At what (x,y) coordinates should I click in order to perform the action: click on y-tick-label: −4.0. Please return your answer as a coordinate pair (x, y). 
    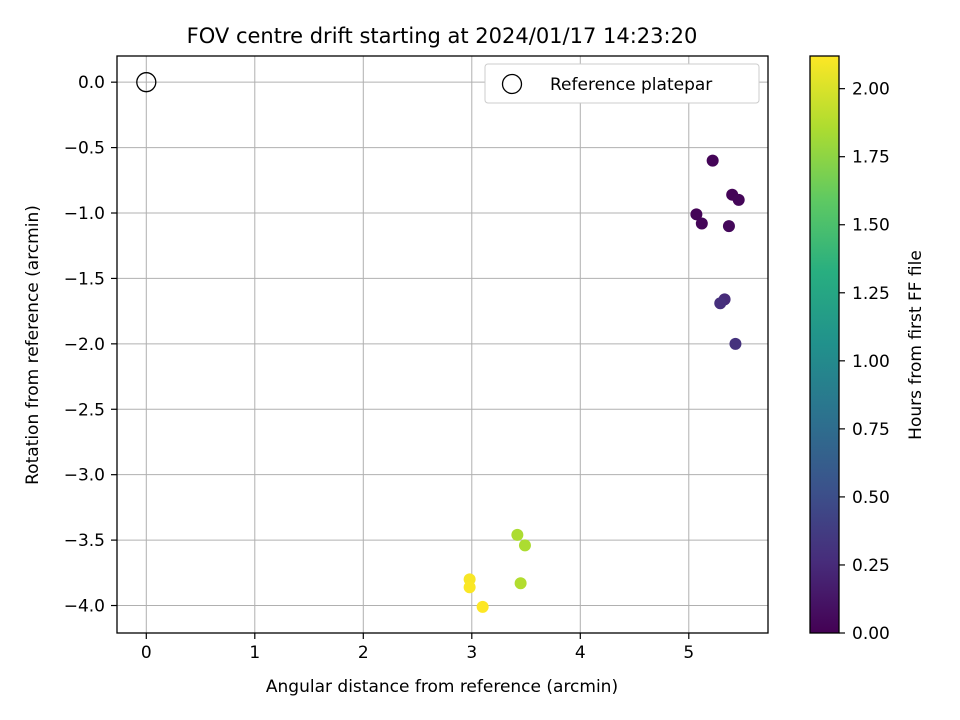
    Looking at the image, I should click on (84, 607).